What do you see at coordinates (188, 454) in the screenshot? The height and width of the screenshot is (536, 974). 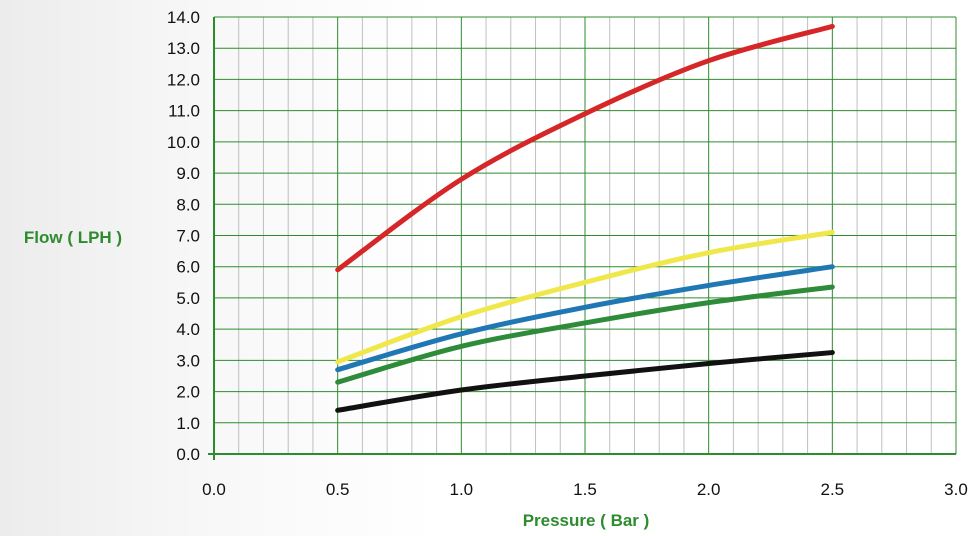 I see `y-tick-label: 0.0` at bounding box center [188, 454].